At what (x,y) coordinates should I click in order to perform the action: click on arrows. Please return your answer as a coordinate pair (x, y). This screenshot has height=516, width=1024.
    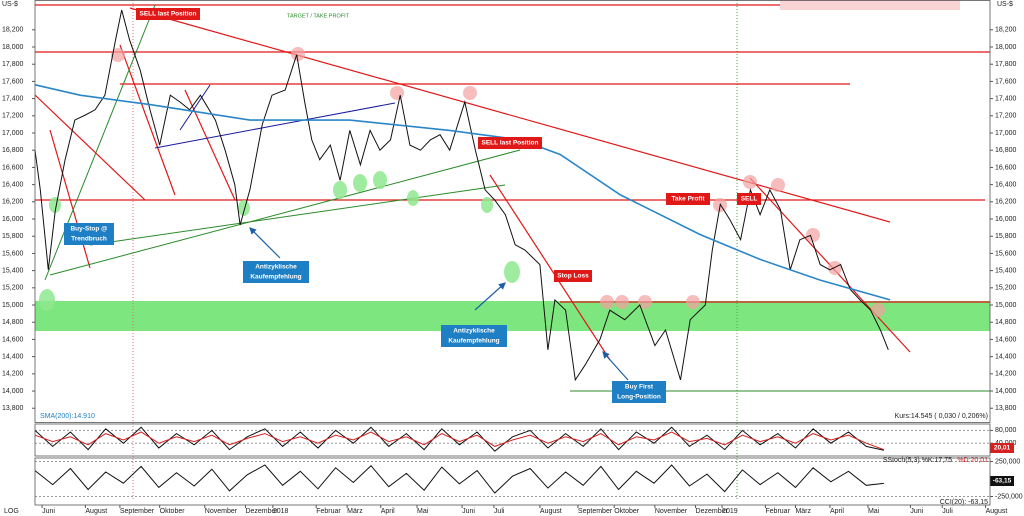
    Looking at the image, I should click on (439, 304).